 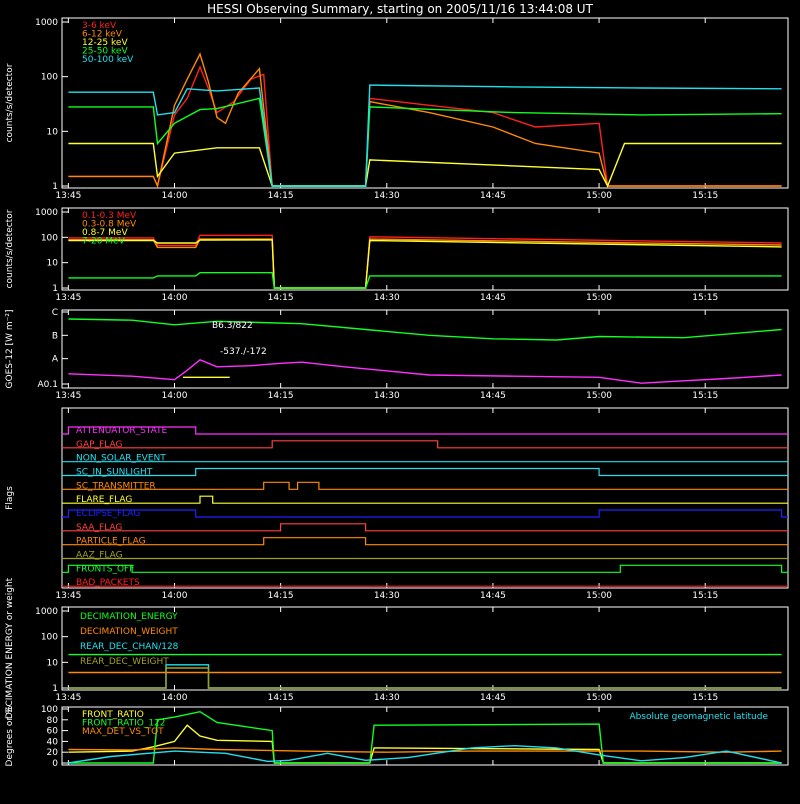 I want to click on y-axis-label: counts/s/detector, so click(x=10, y=102).